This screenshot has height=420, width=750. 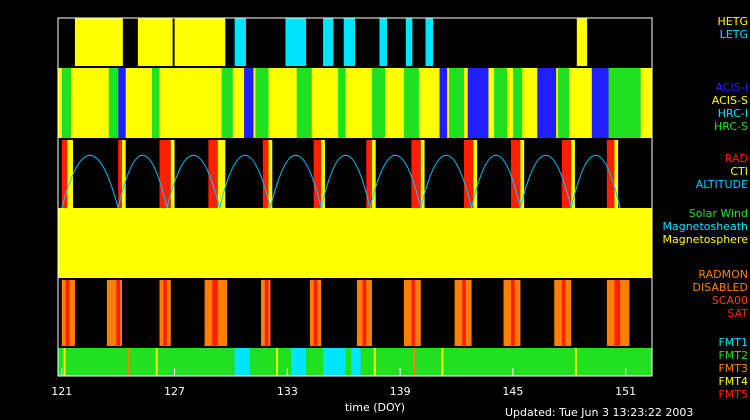 What do you see at coordinates (733, 381) in the screenshot?
I see `legend-label: FMT4` at bounding box center [733, 381].